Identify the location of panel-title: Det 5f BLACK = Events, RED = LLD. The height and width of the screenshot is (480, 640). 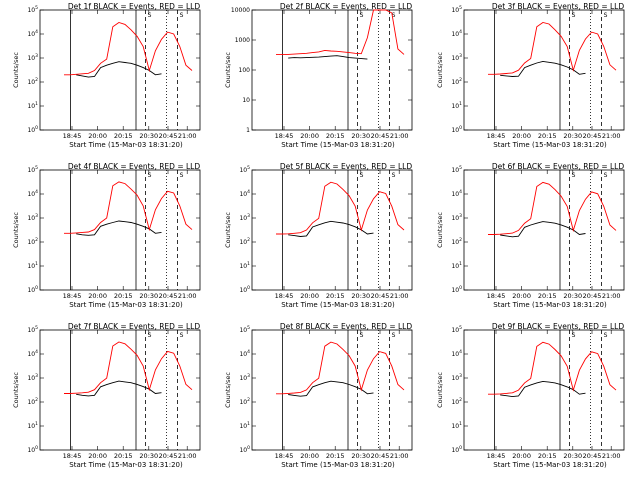
(346, 166).